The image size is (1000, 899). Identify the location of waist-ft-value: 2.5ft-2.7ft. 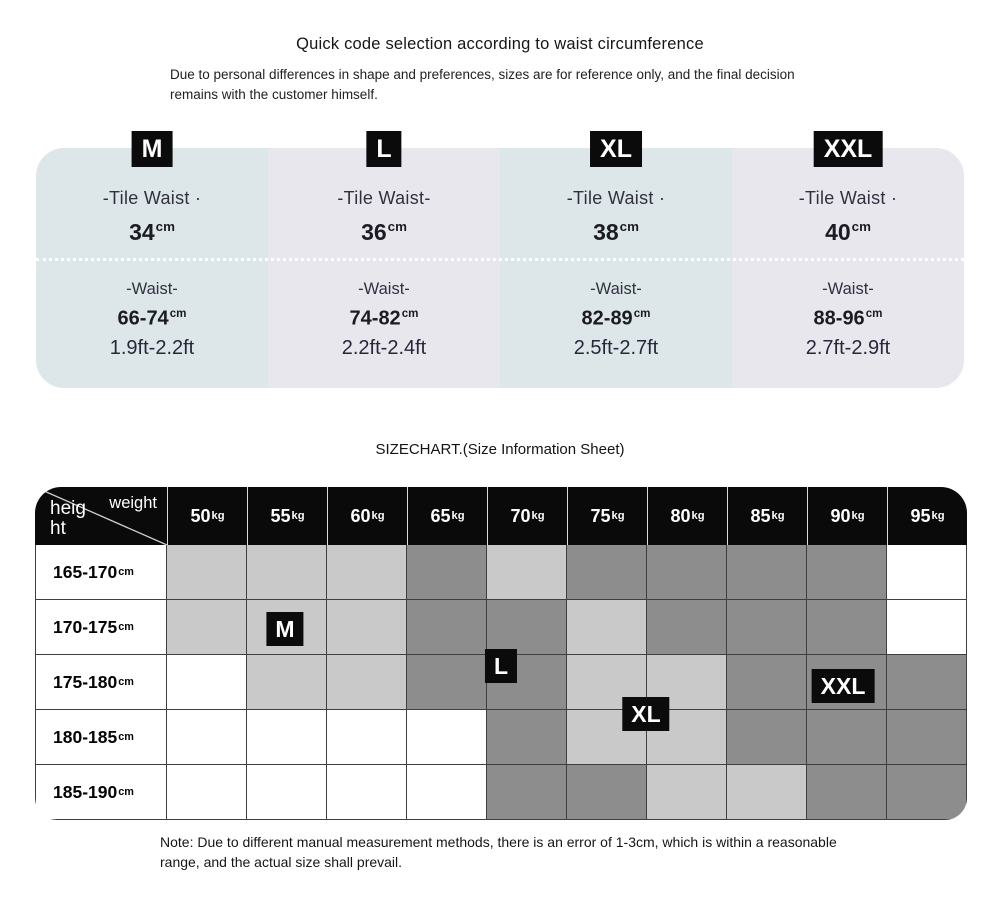
(616, 347).